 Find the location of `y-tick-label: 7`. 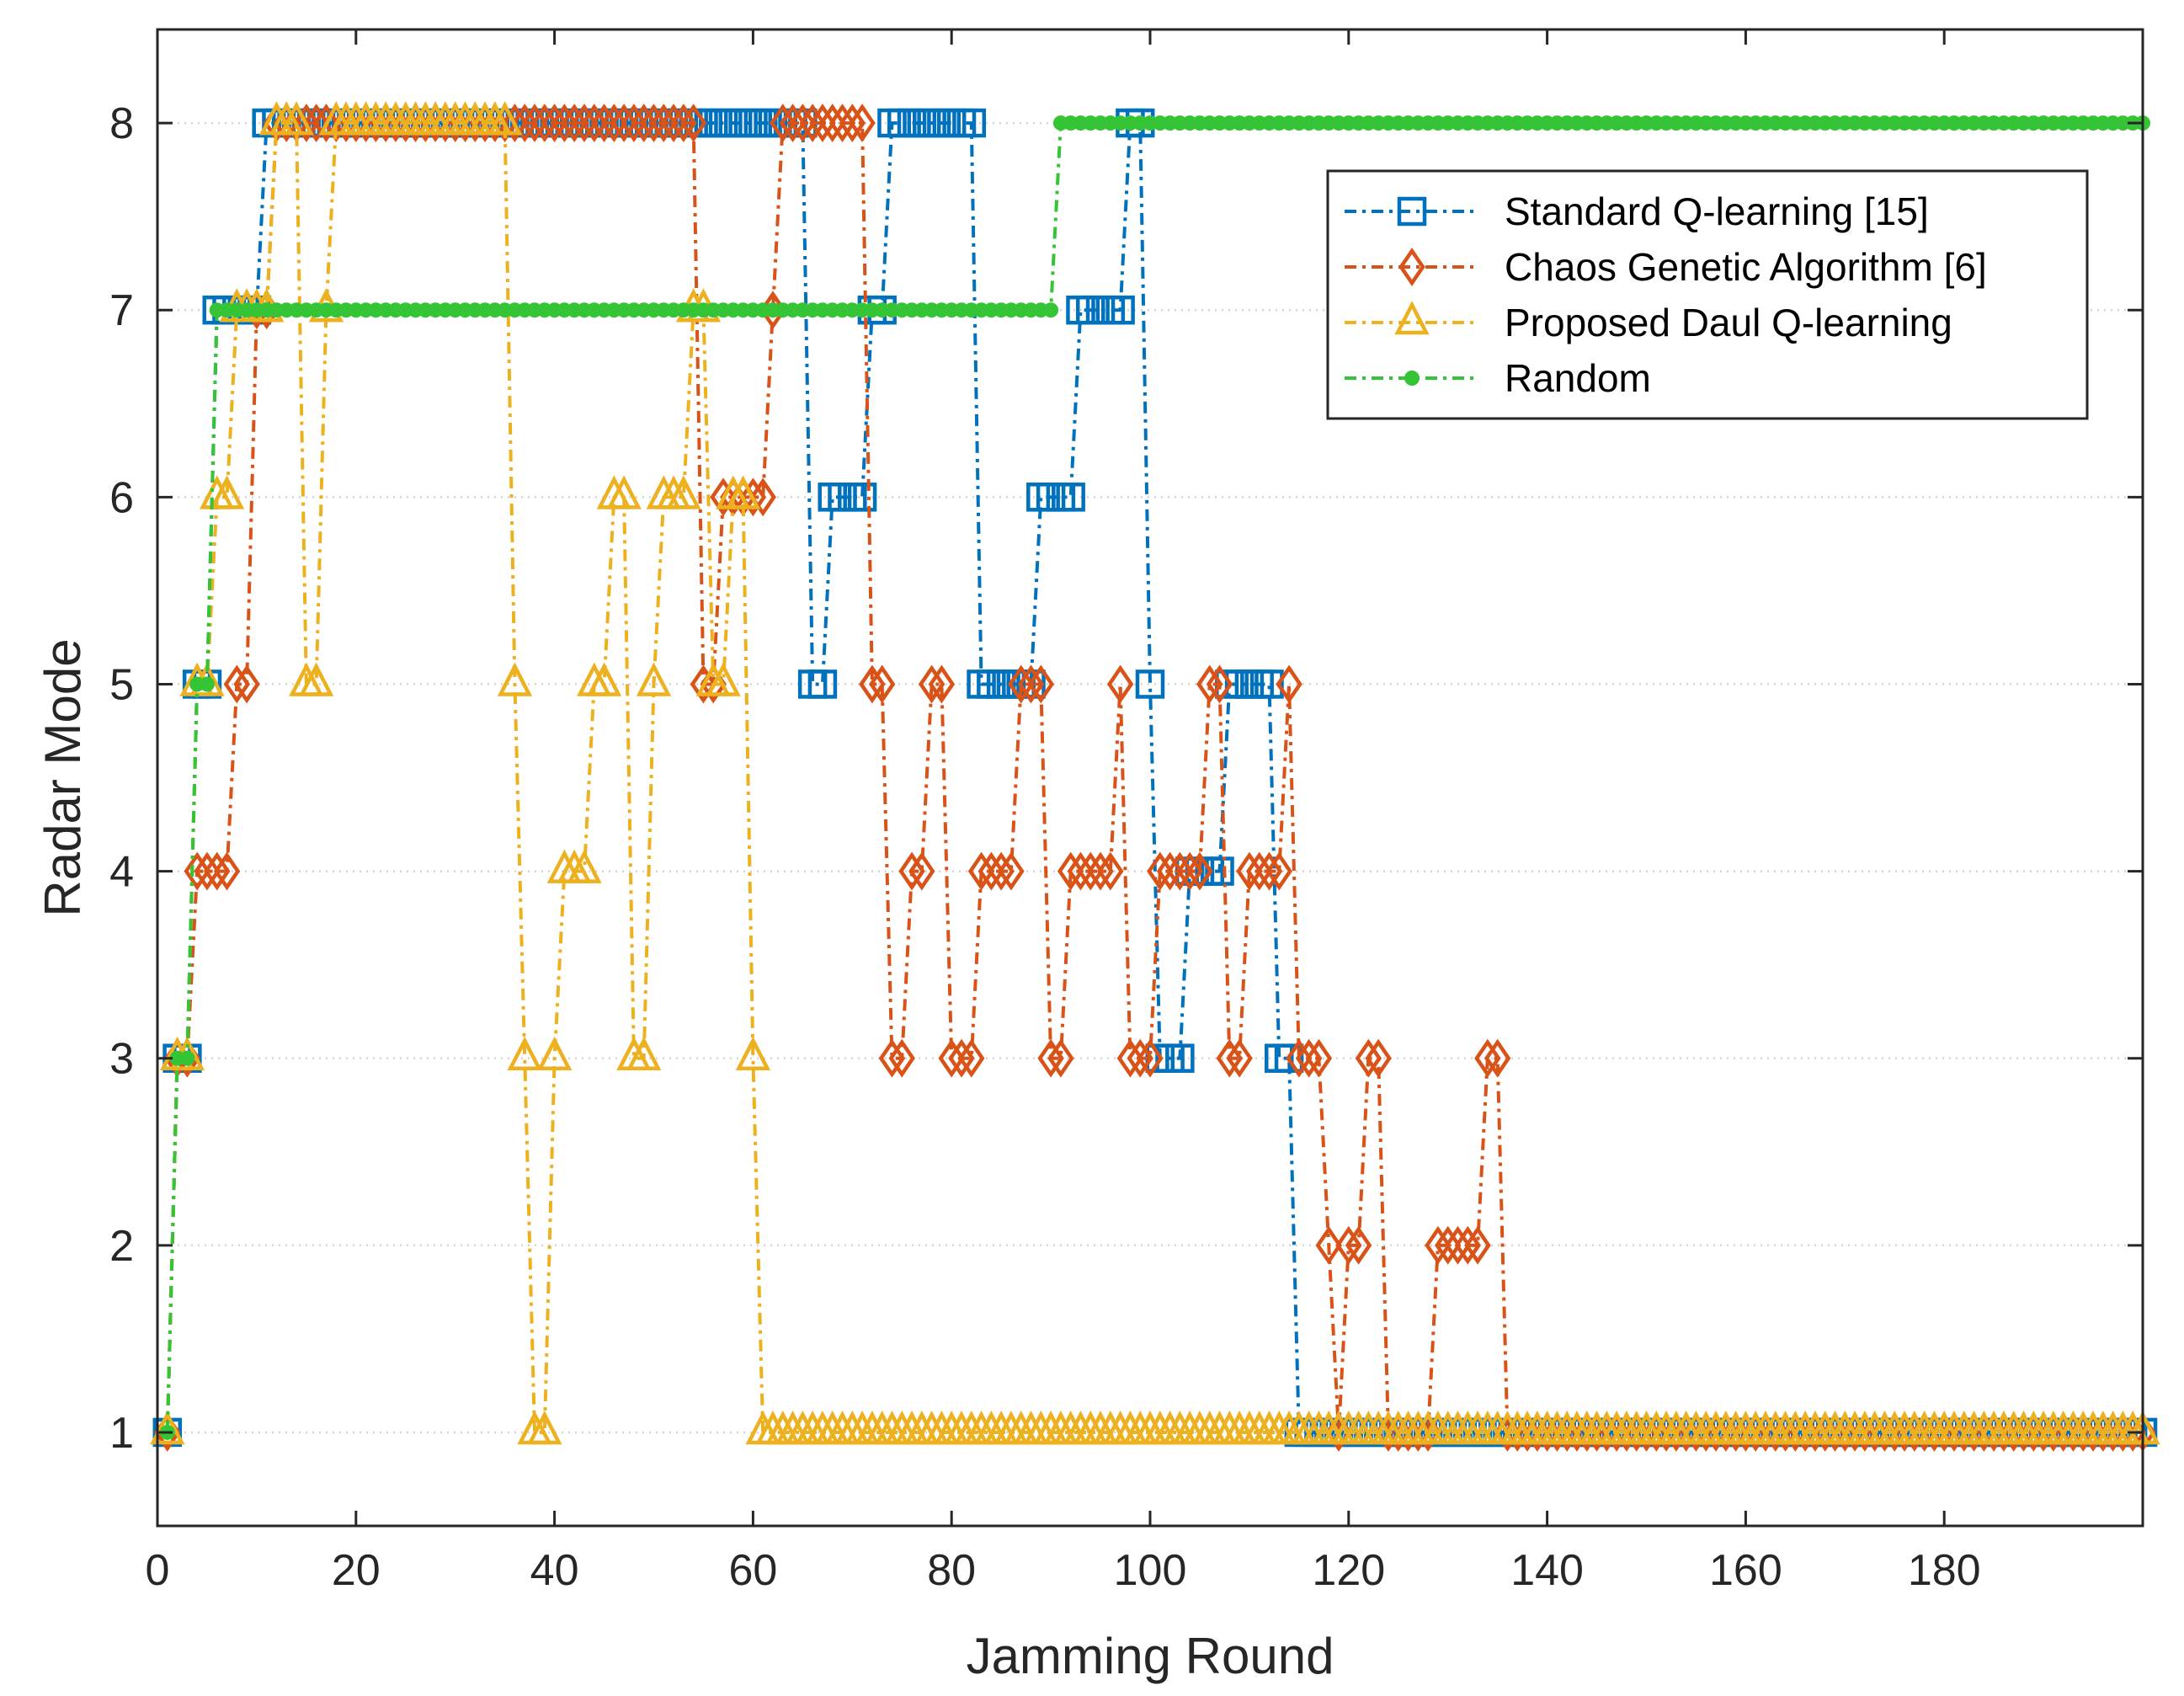

y-tick-label: 7 is located at coordinates (121, 310).